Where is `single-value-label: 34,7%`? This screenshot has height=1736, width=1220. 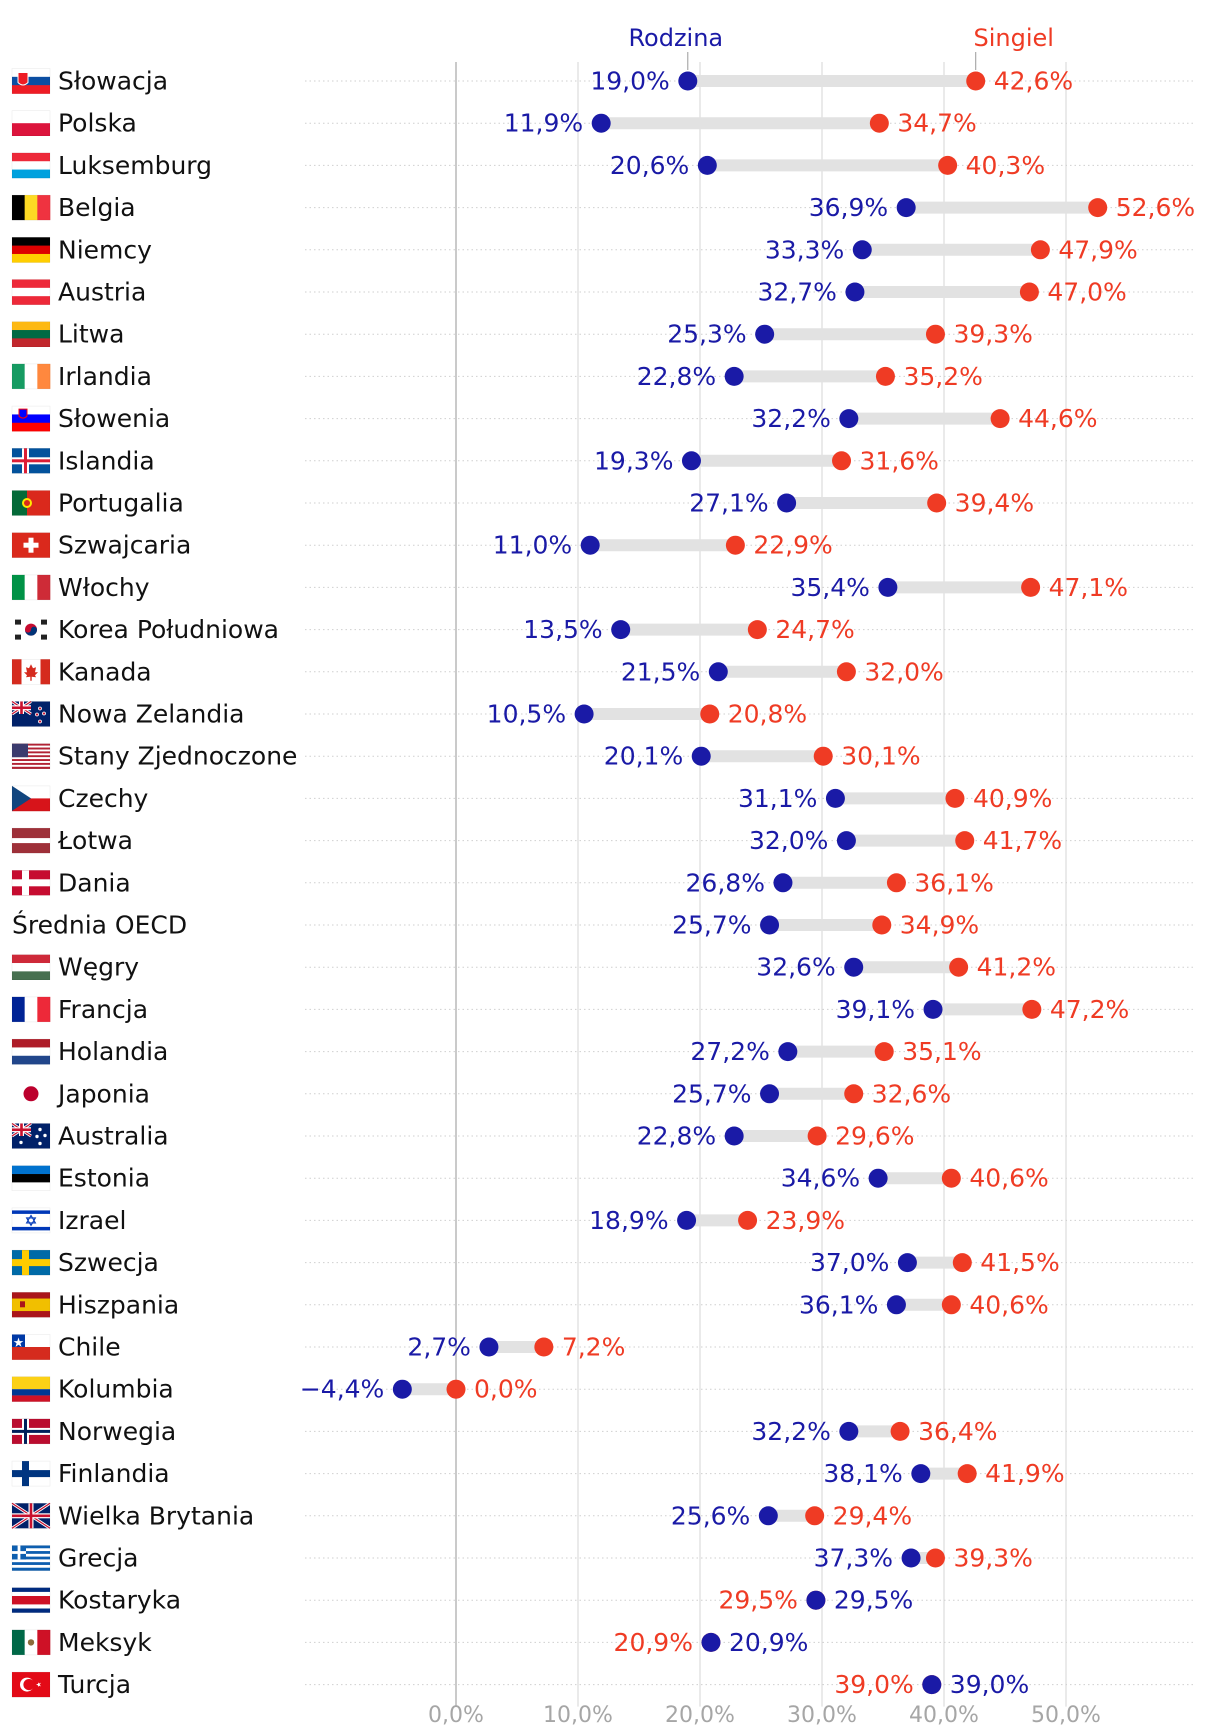 single-value-label: 34,7% is located at coordinates (936, 123).